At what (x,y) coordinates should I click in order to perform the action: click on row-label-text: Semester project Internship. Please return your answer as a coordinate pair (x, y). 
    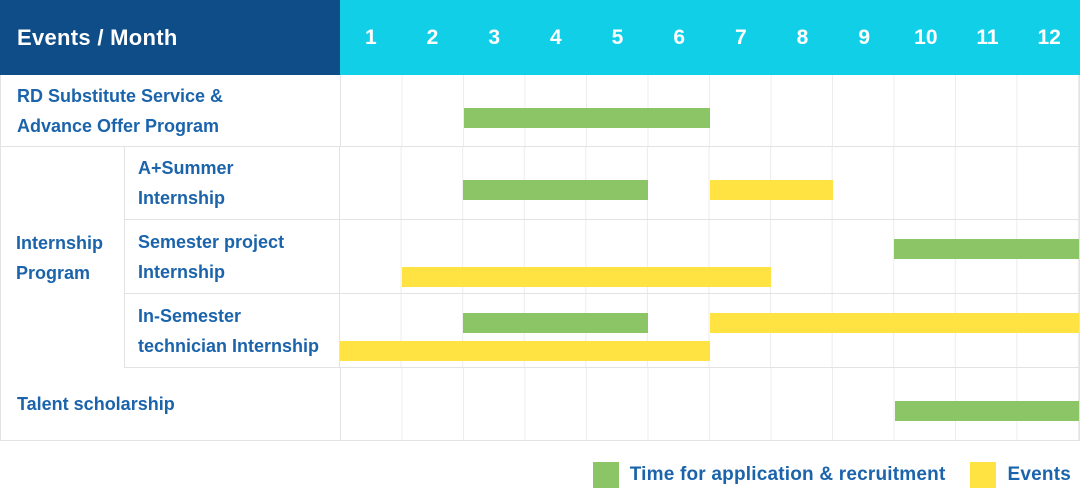
    Looking at the image, I should click on (211, 256).